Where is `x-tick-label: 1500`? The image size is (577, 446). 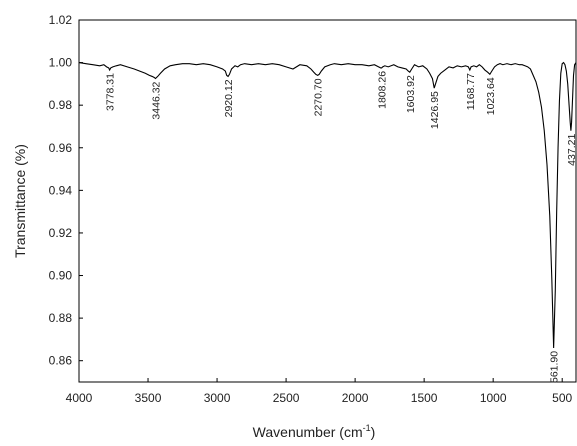 x-tick-label: 1500 is located at coordinates (424, 398).